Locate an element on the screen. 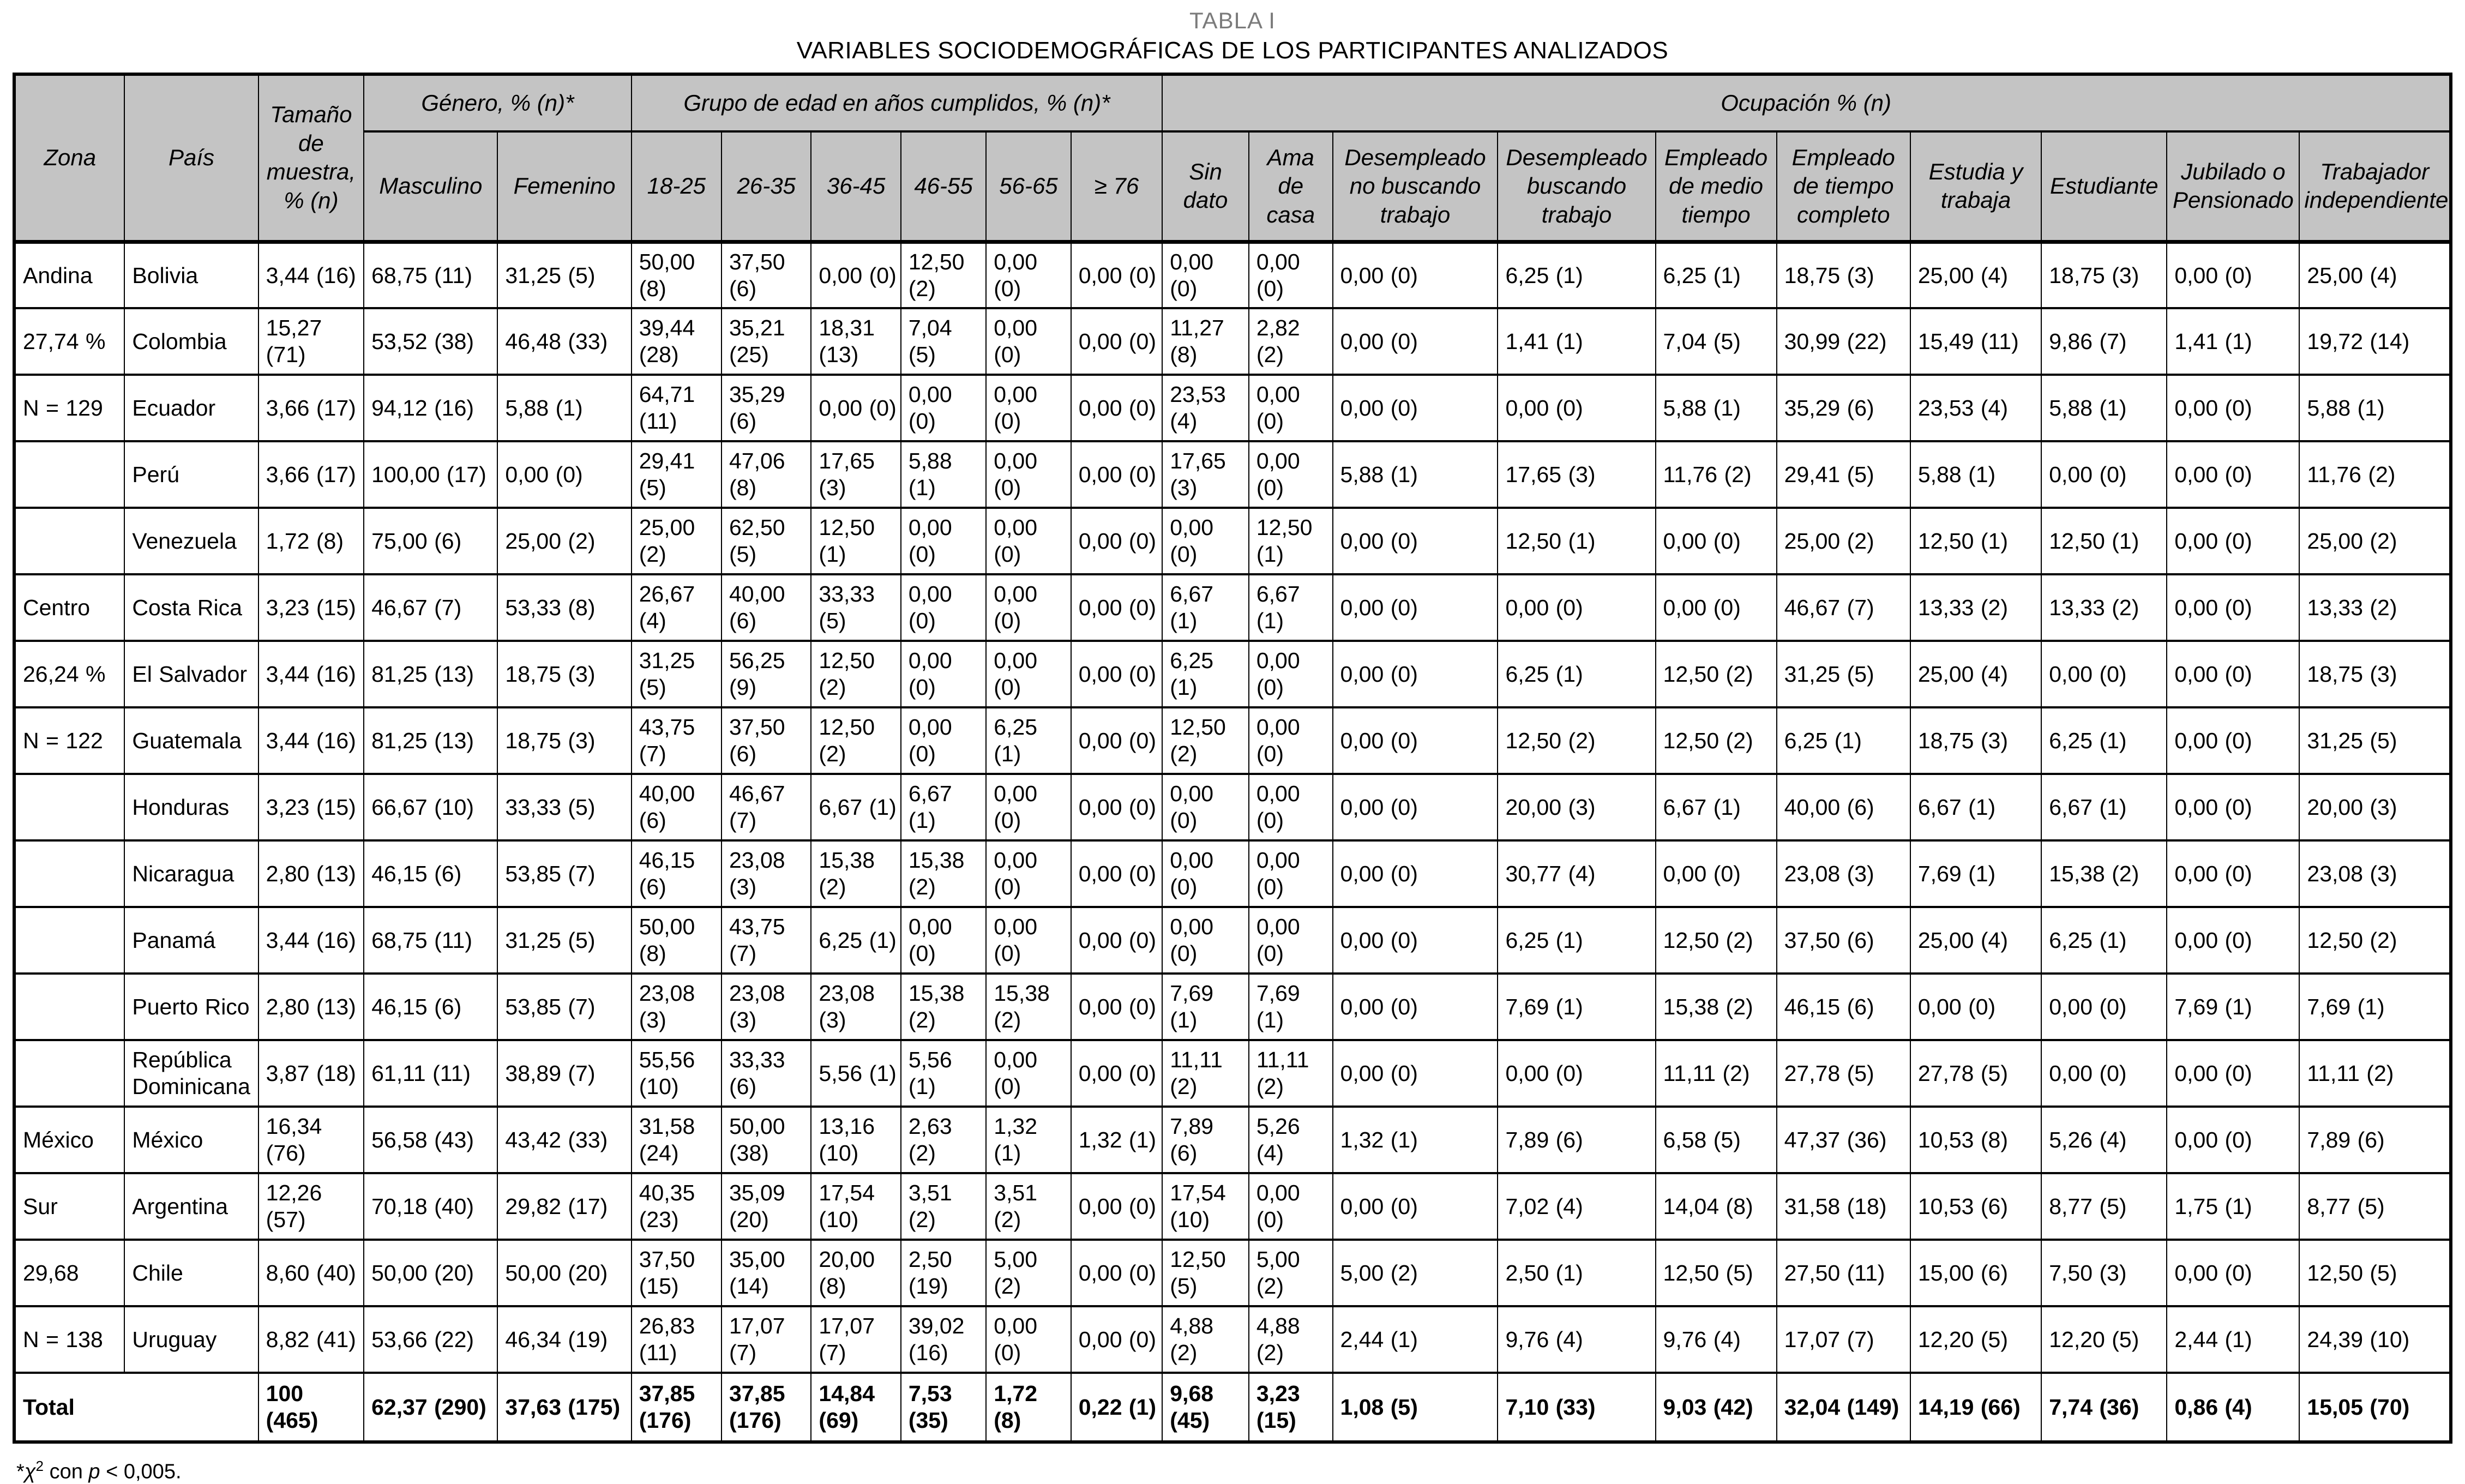  pais-cell: Honduras is located at coordinates (192, 807).